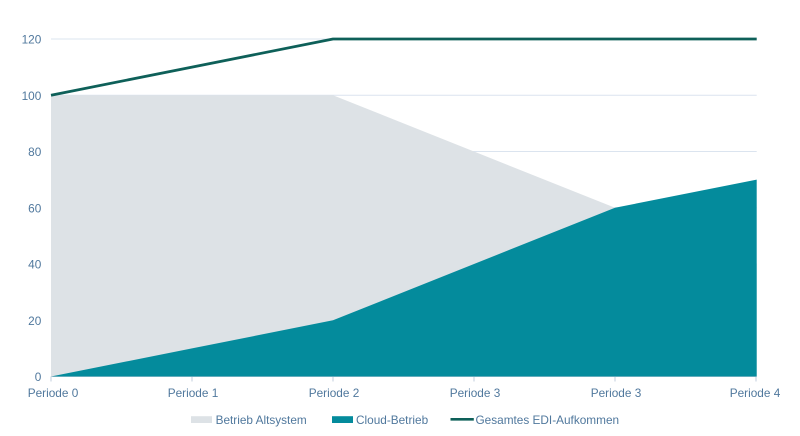 The height and width of the screenshot is (436, 800). Describe the element at coordinates (35, 208) in the screenshot. I see `svg-text: 60` at that location.